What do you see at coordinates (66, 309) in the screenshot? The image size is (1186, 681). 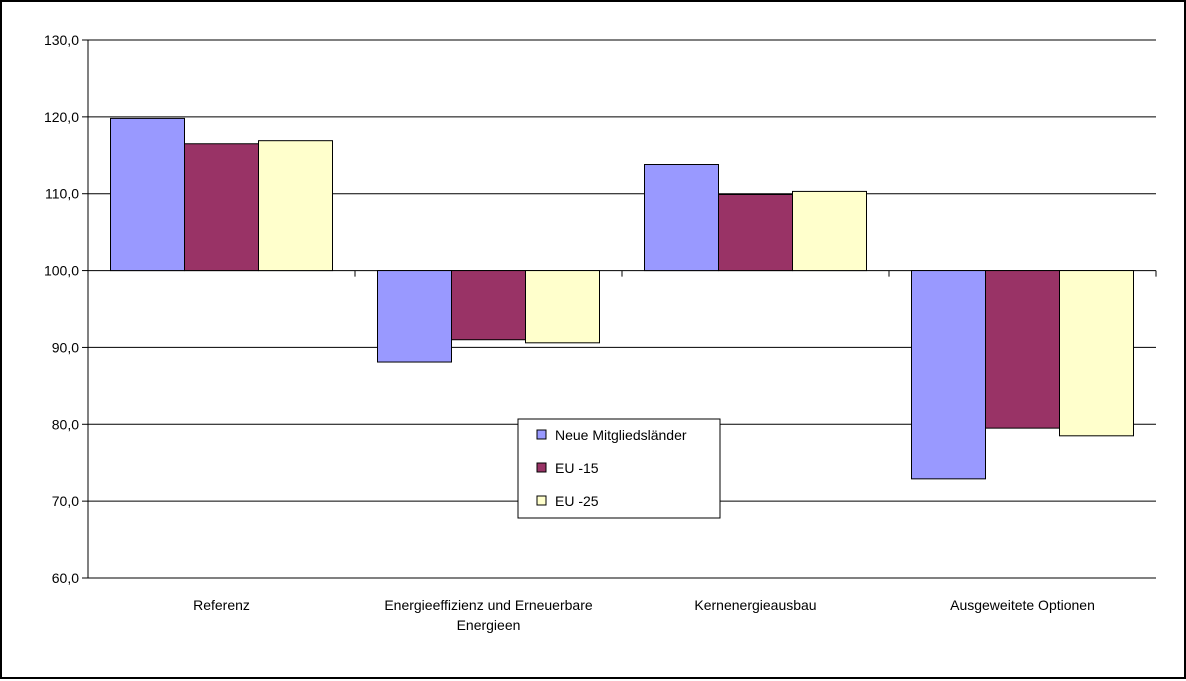 I see `y-axis: 60,0 70,0 80,0 90,0 100,0 110,0 120,0 130,0` at bounding box center [66, 309].